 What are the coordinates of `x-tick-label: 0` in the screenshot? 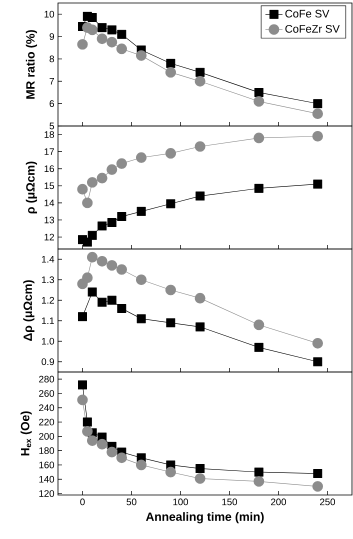 It's located at (82, 502).